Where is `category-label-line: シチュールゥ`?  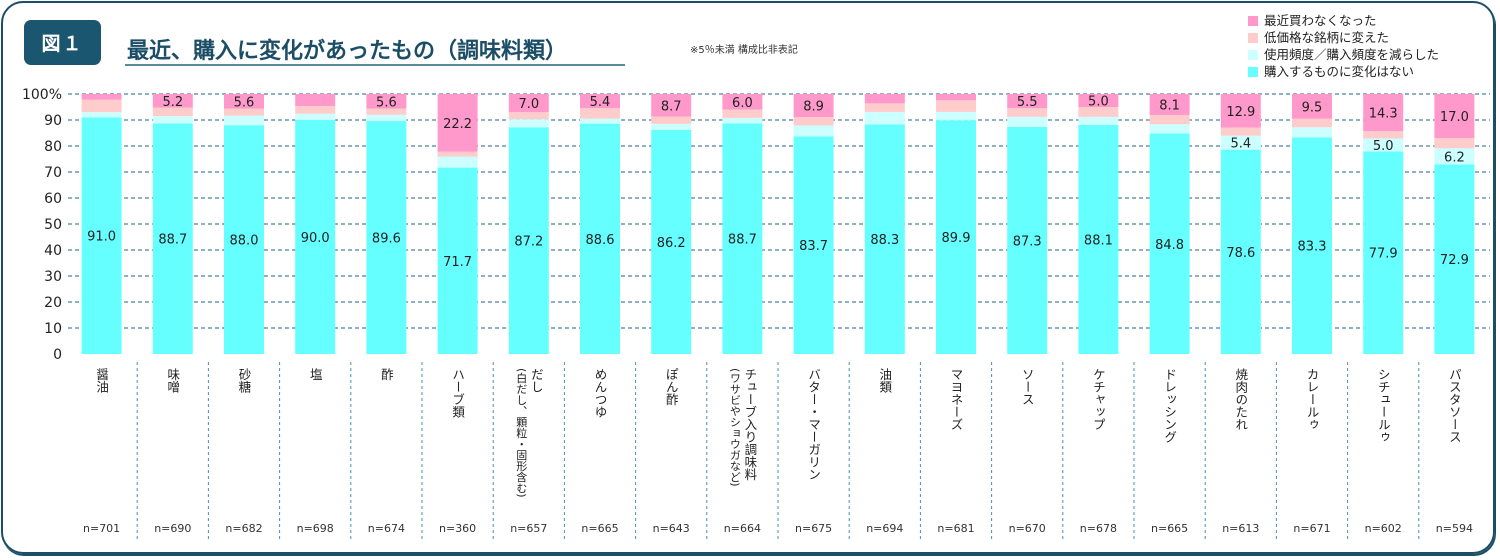 category-label-line: シチュールゥ is located at coordinates (1383, 405).